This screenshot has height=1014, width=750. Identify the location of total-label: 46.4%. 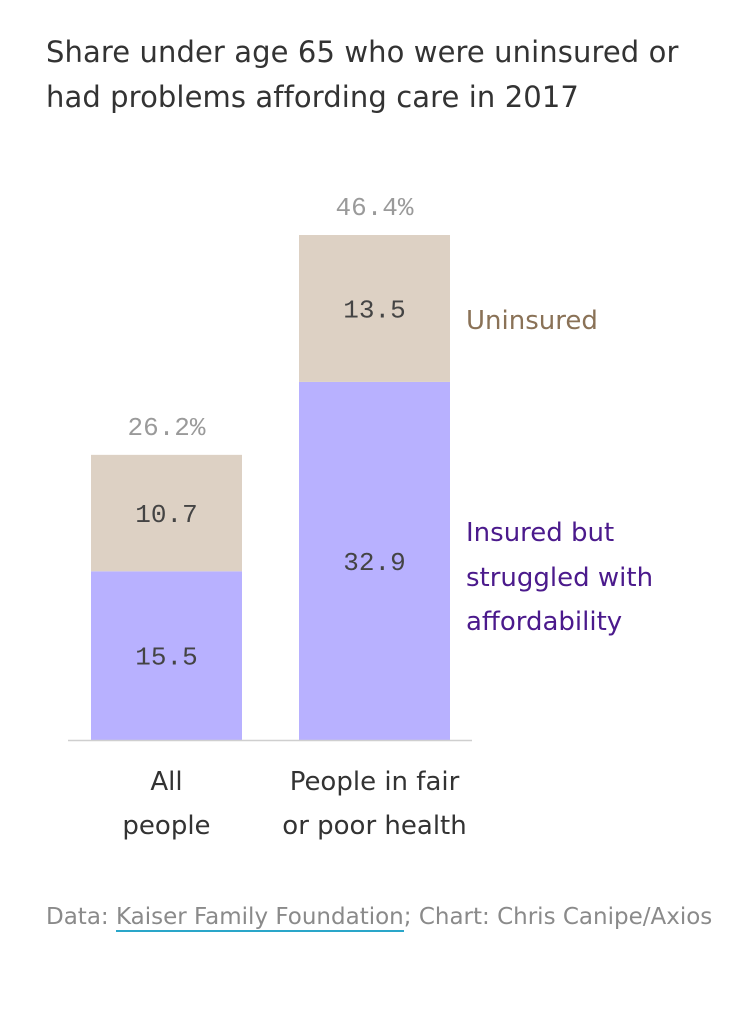
(374, 208).